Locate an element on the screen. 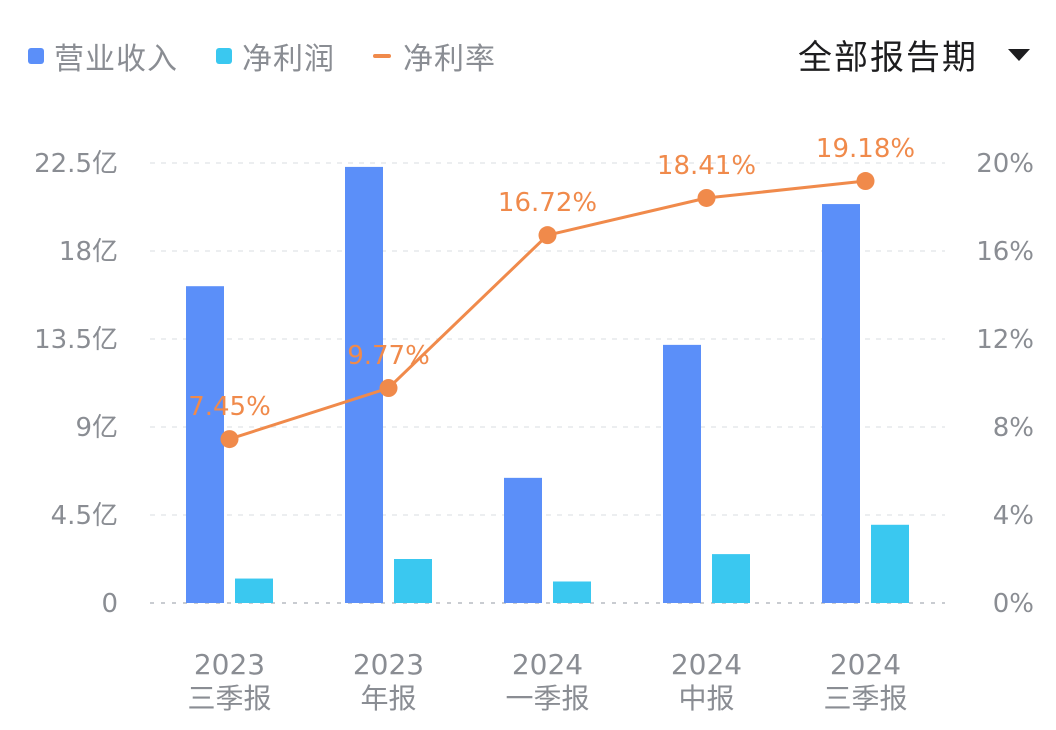  y-right-tick-label: 12% is located at coordinates (1005, 340).